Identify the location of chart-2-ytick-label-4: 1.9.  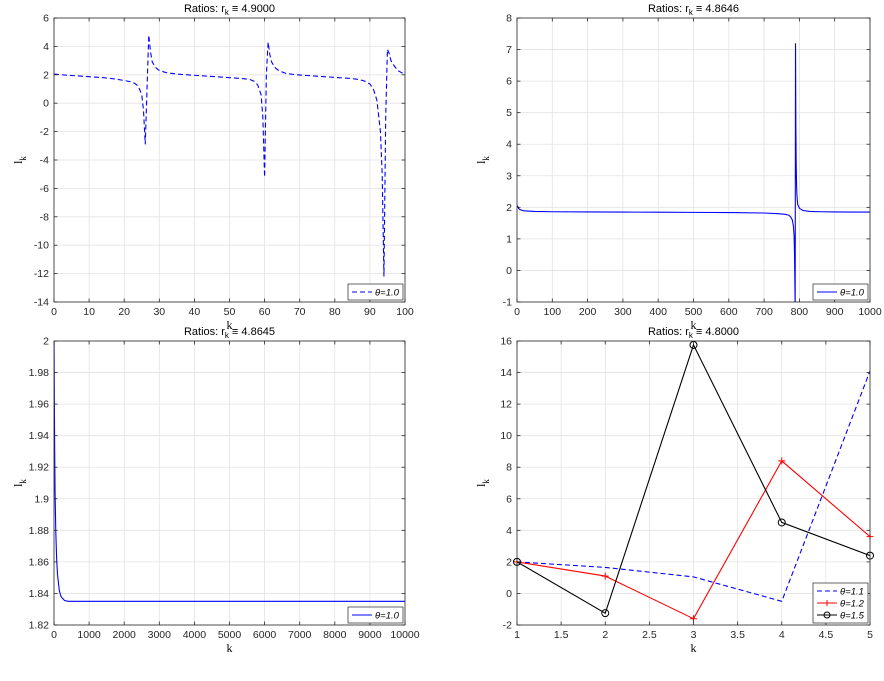
(41, 499).